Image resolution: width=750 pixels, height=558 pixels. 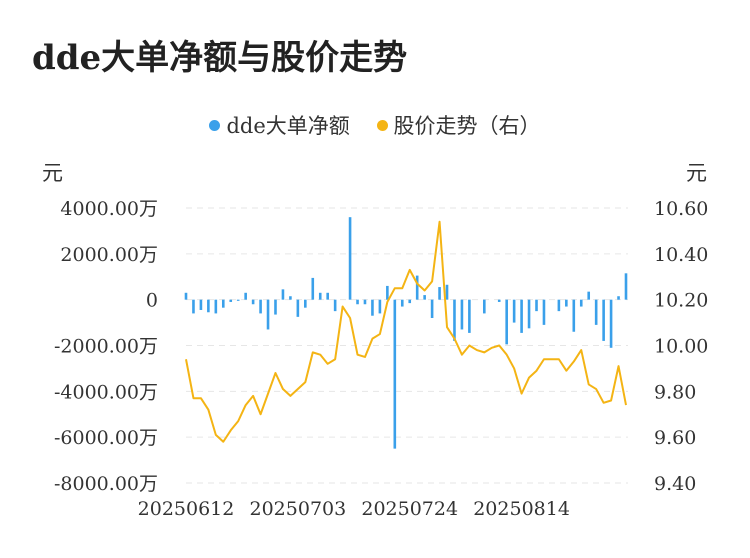 I want to click on right-tick-label: 9.80, so click(x=675, y=392).